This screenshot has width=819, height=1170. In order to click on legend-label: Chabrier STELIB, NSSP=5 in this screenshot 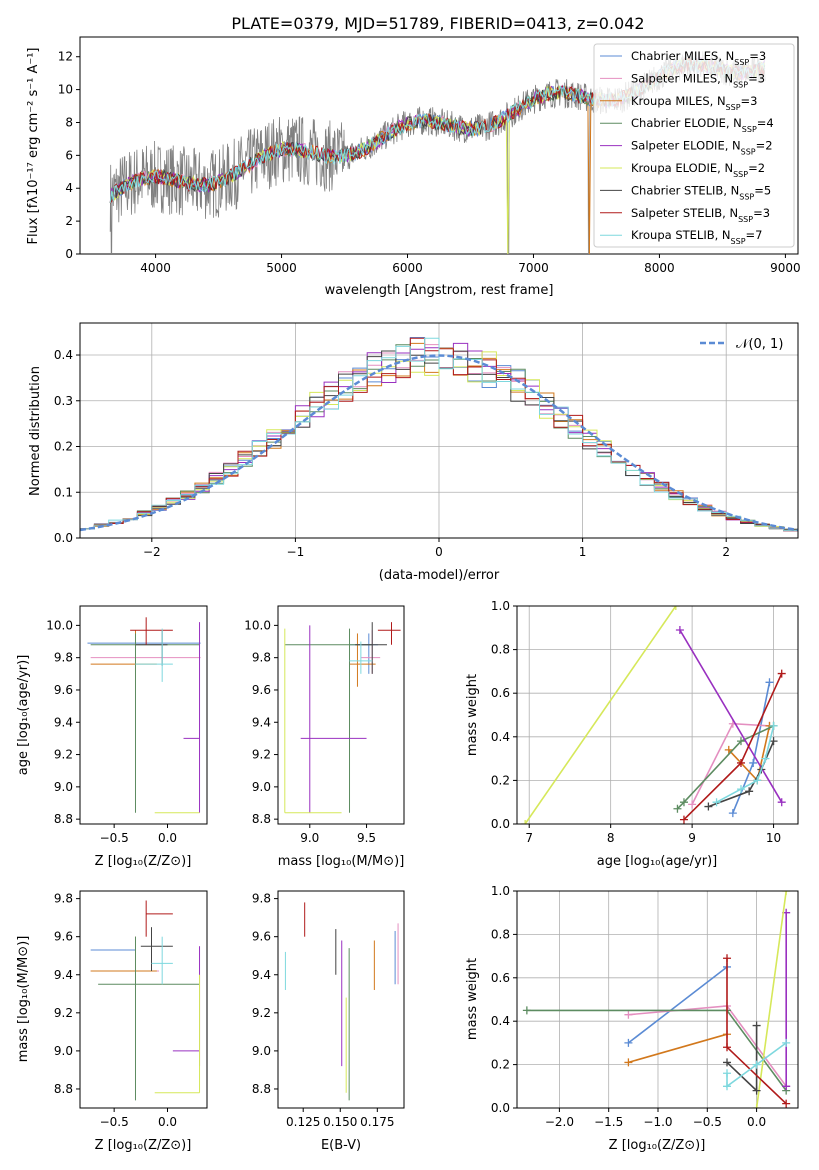, I will do `click(701, 192)`.